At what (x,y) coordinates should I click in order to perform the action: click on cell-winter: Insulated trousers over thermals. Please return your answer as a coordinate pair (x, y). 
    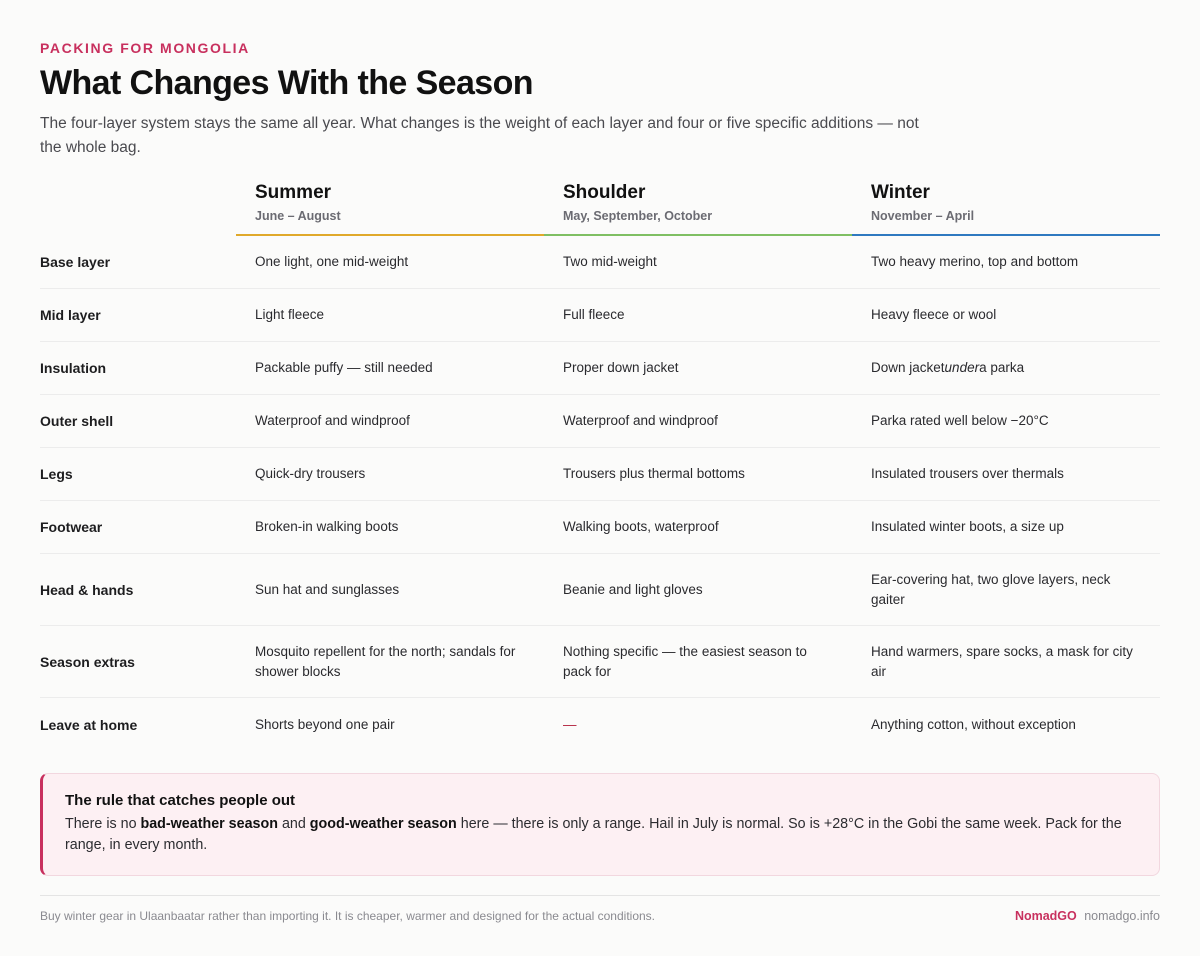
    Looking at the image, I should click on (967, 473).